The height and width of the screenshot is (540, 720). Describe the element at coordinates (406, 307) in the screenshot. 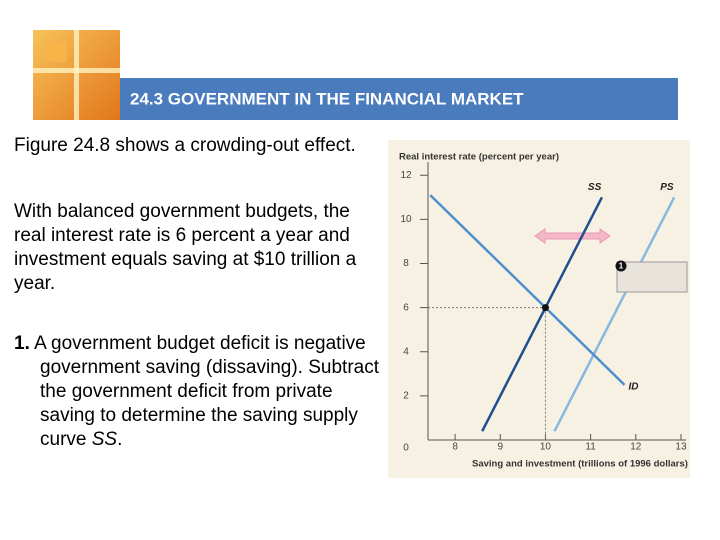

I see `y-tick-label: 6` at that location.